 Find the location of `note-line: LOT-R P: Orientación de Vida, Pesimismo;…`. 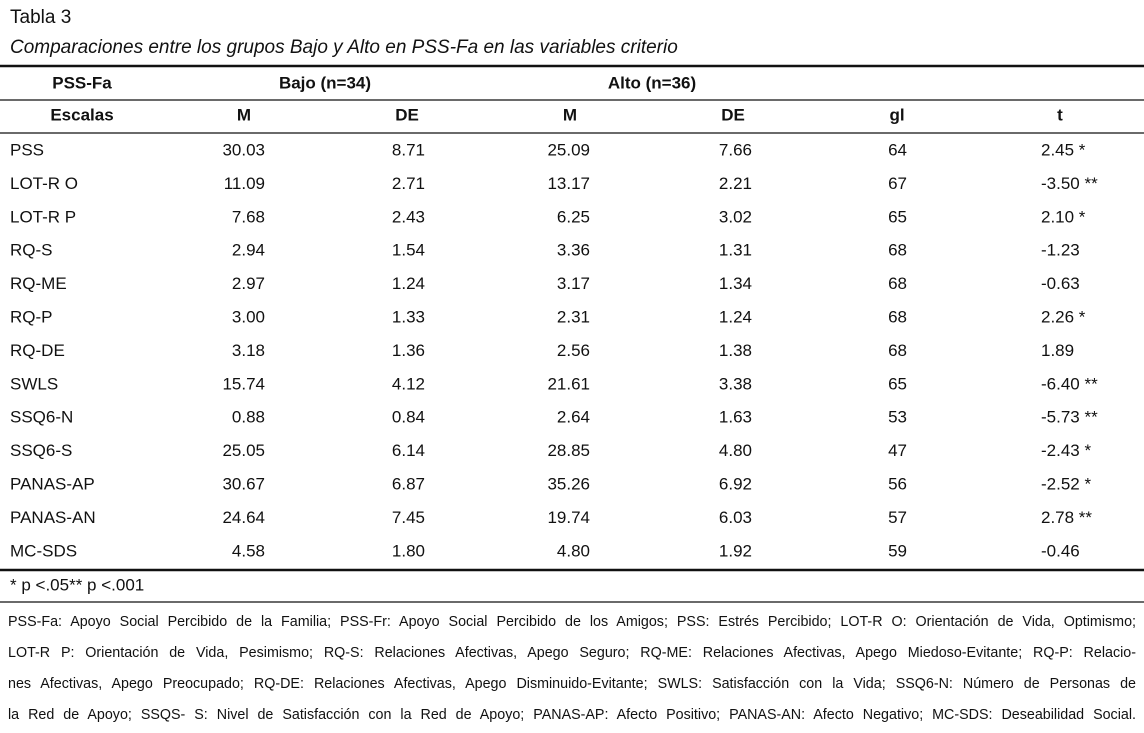

note-line: LOT-R P: Orientación de Vida, Pesimismo;… is located at coordinates (572, 653).